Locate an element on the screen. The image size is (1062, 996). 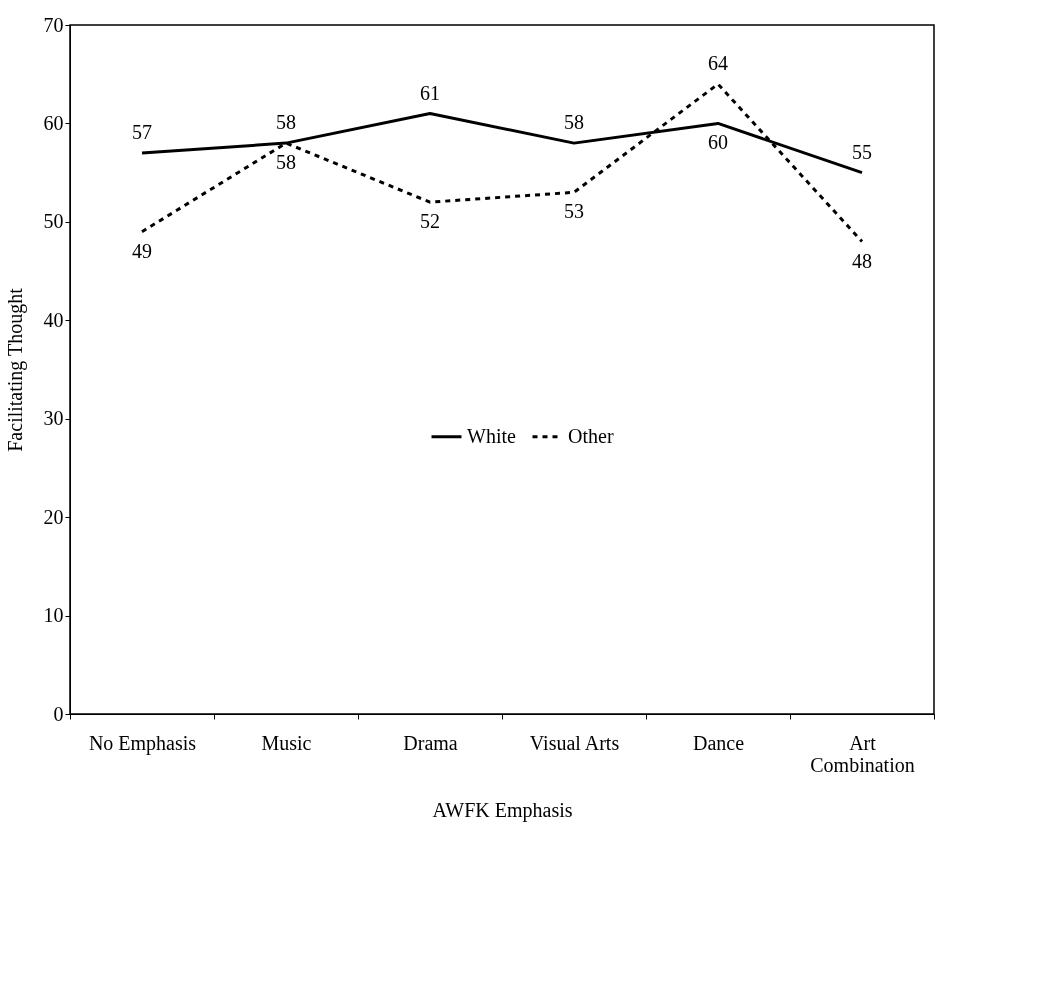
y-tick-label: 70 is located at coordinates (53, 24).